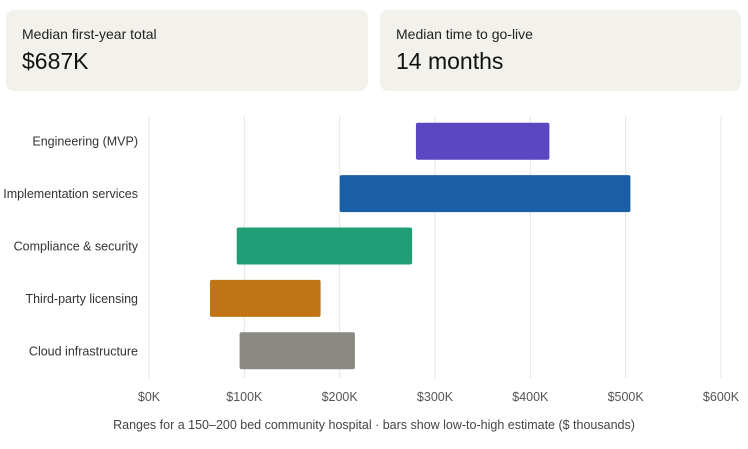  Describe the element at coordinates (81, 299) in the screenshot. I see `category-label: Third-party licensing` at that location.